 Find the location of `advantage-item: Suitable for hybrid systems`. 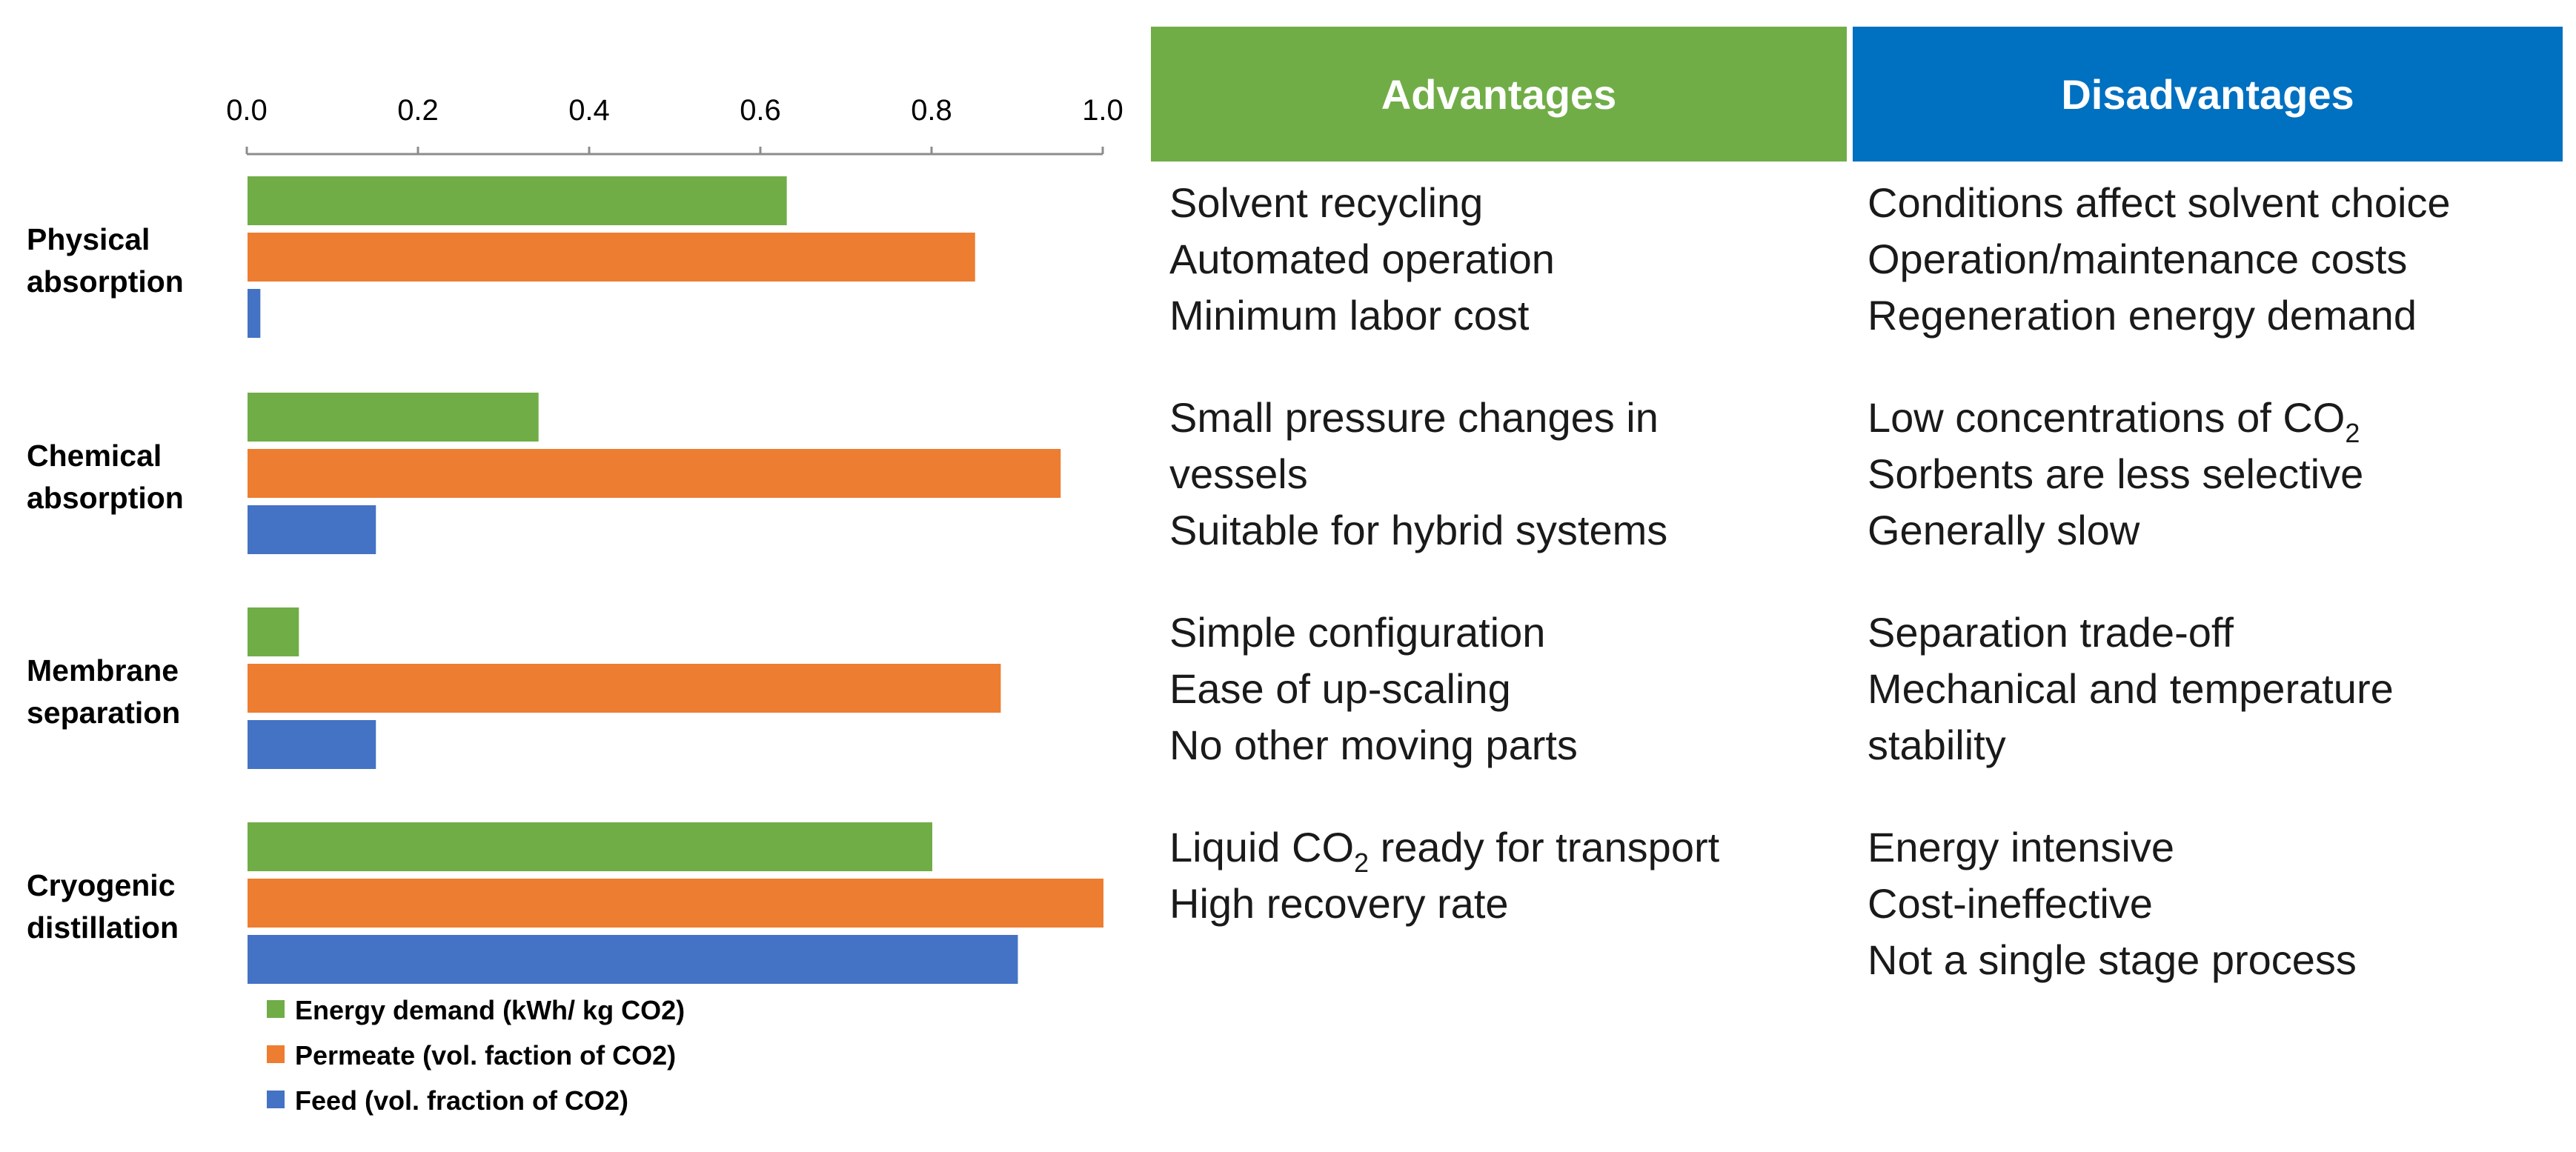

advantage-item: Suitable for hybrid systems is located at coordinates (1418, 530).